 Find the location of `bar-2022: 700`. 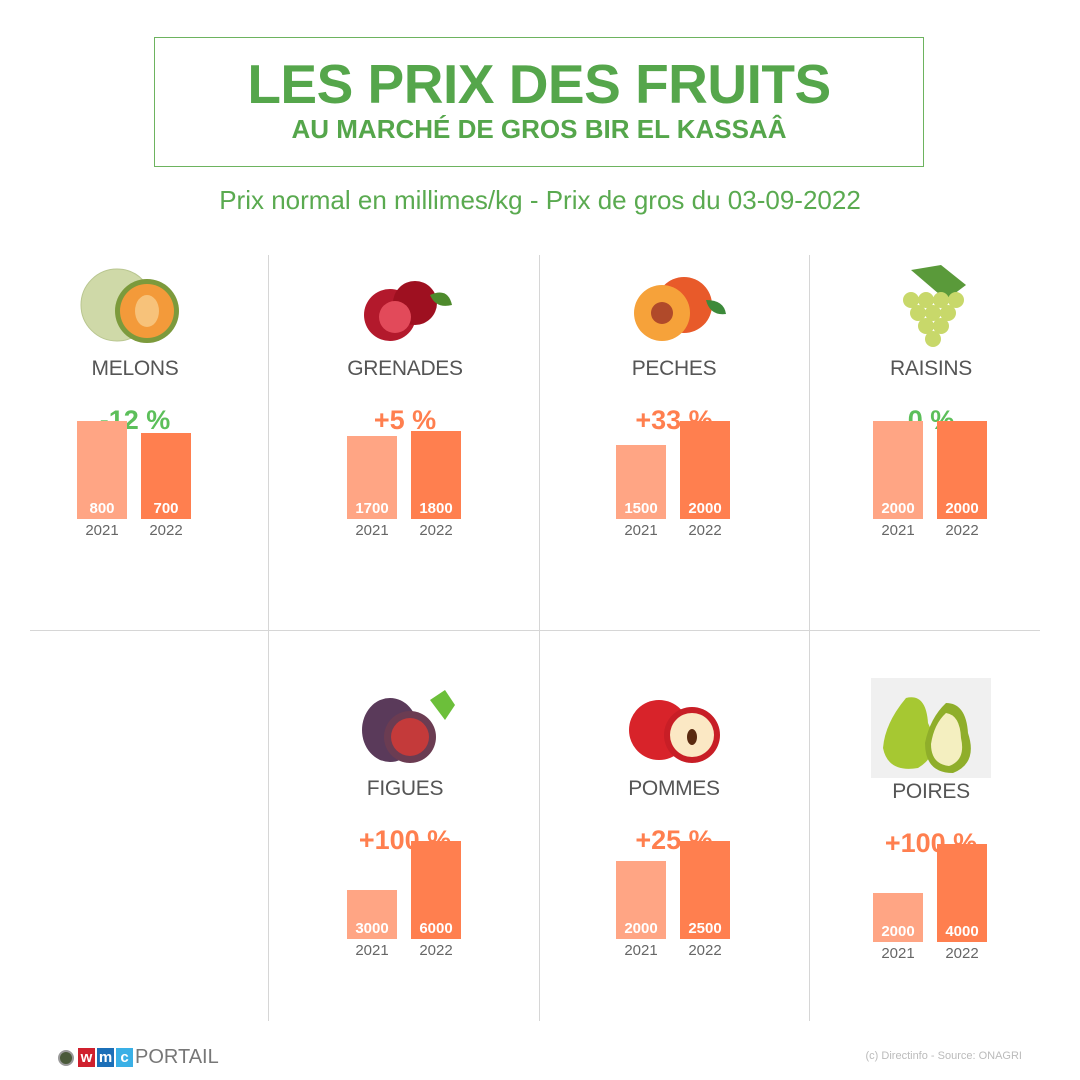

bar-2022: 700 is located at coordinates (166, 476).